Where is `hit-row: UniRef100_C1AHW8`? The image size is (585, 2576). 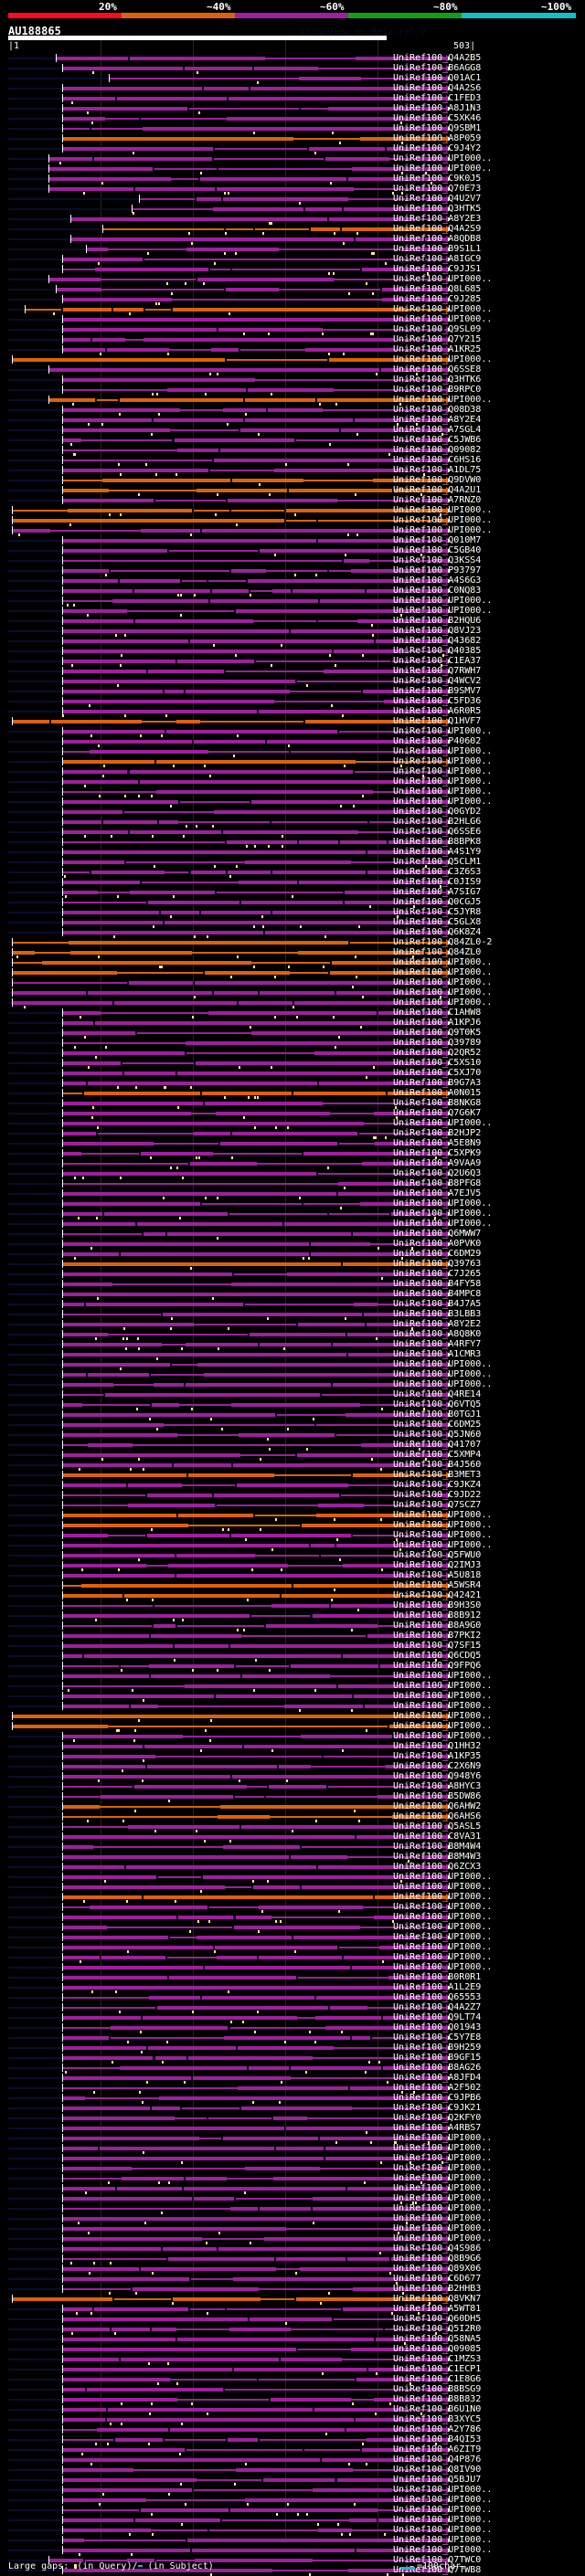
hit-row: UniRef100_C1AHW8 is located at coordinates (293, 1013).